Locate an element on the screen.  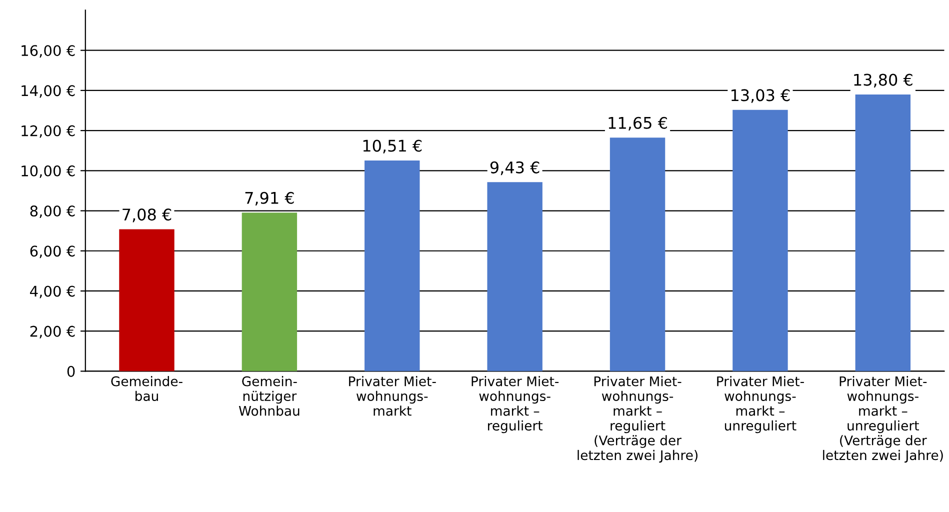
y-tick-label: 8,00 € is located at coordinates (52, 211).